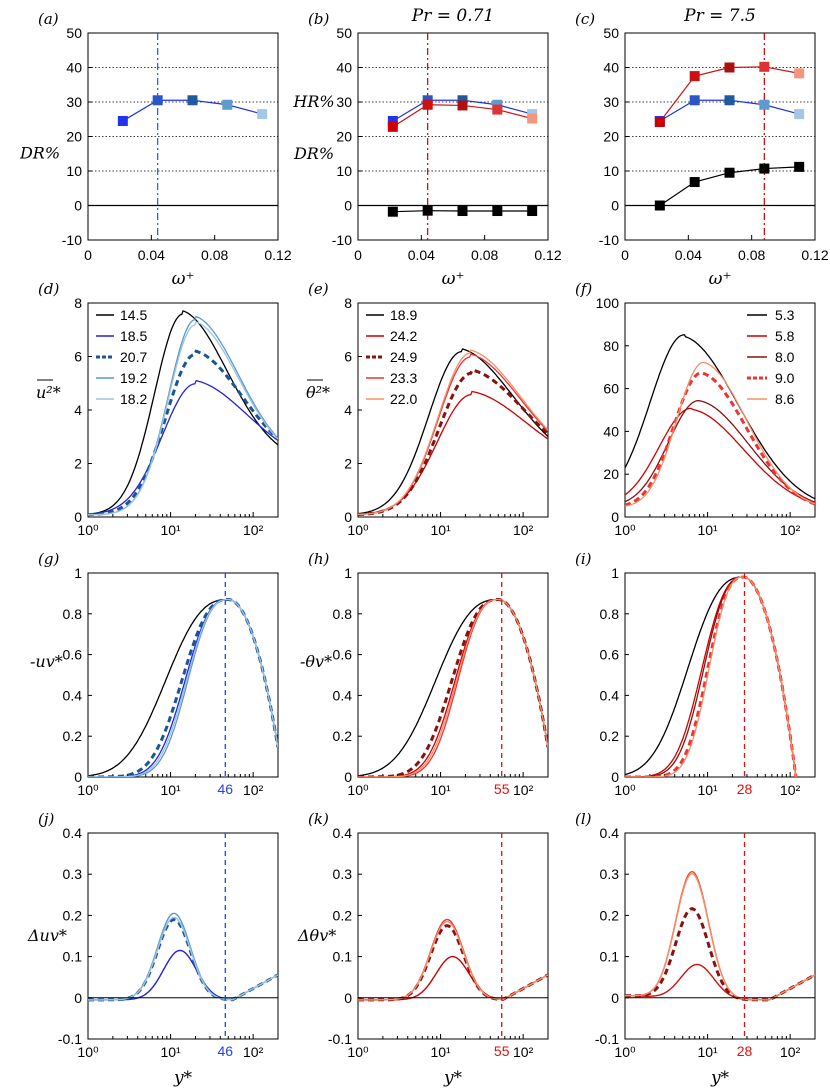  What do you see at coordinates (313, 153) in the screenshot?
I see `y-axis-label-dr: DR%` at bounding box center [313, 153].